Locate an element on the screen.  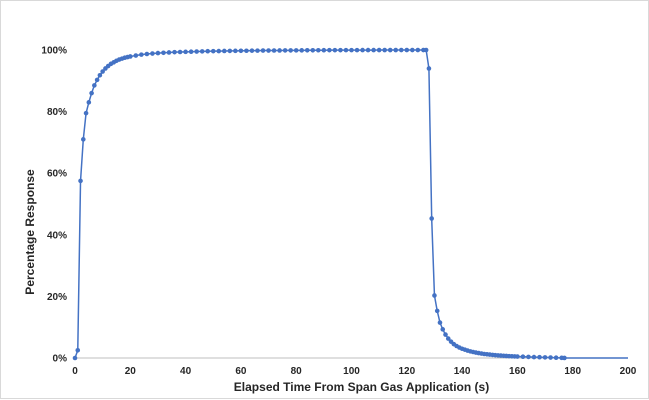
y-tick-label: 20% is located at coordinates (57, 297).